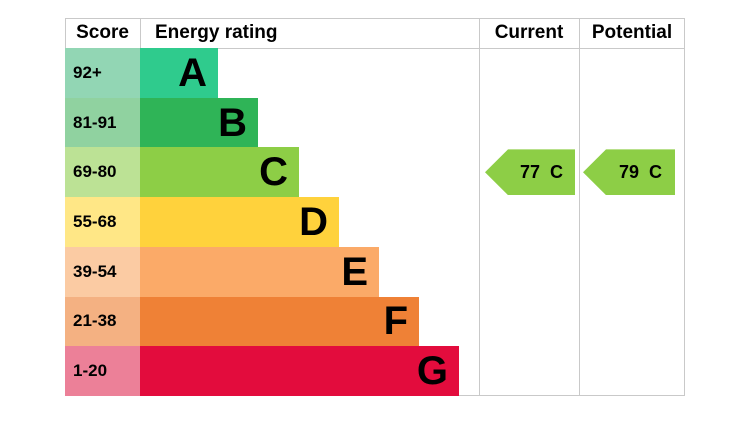 The width and height of the screenshot is (751, 426). I want to click on column-header-energy-rating: Energy rating, so click(216, 32).